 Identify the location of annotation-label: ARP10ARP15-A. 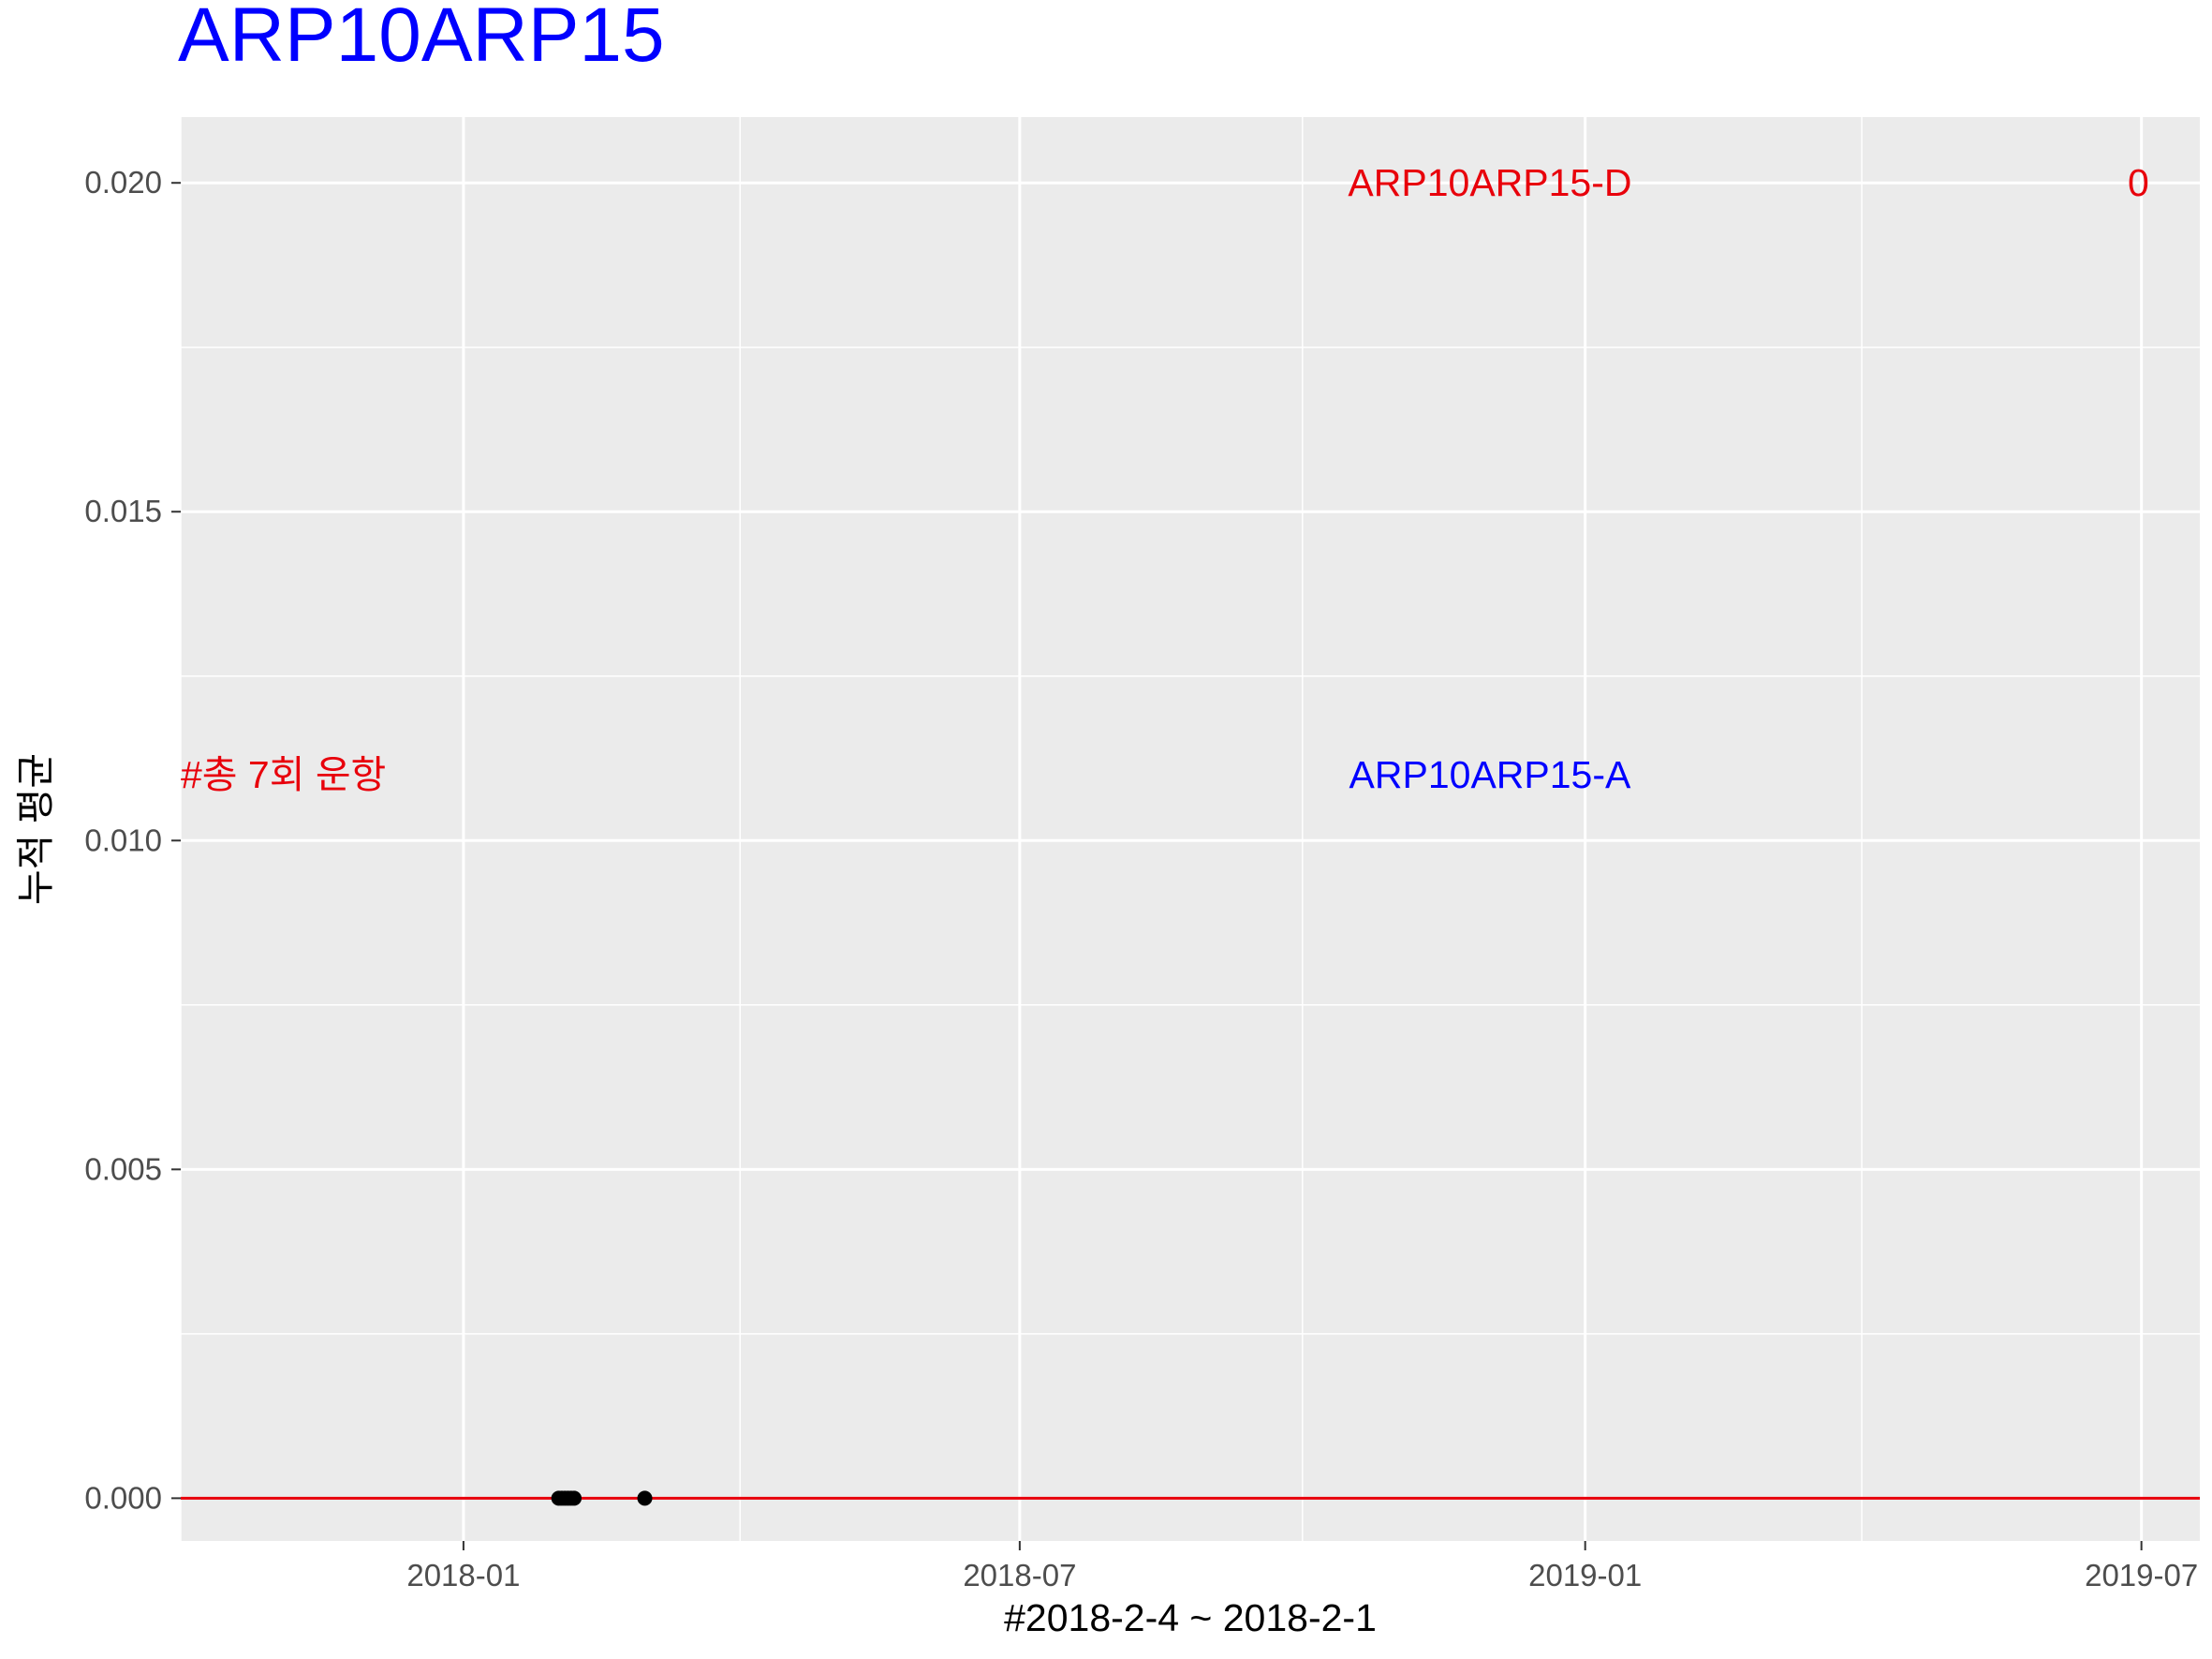
(1490, 775).